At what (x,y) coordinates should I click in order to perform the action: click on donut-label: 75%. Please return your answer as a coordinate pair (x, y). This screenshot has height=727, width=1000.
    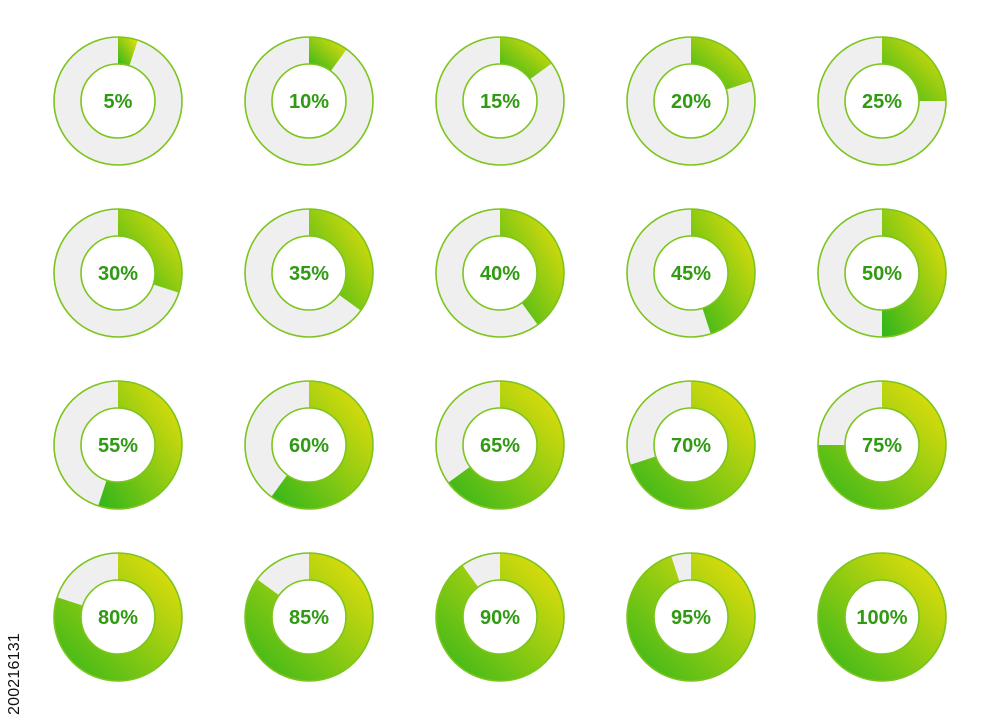
    Looking at the image, I should click on (882, 446).